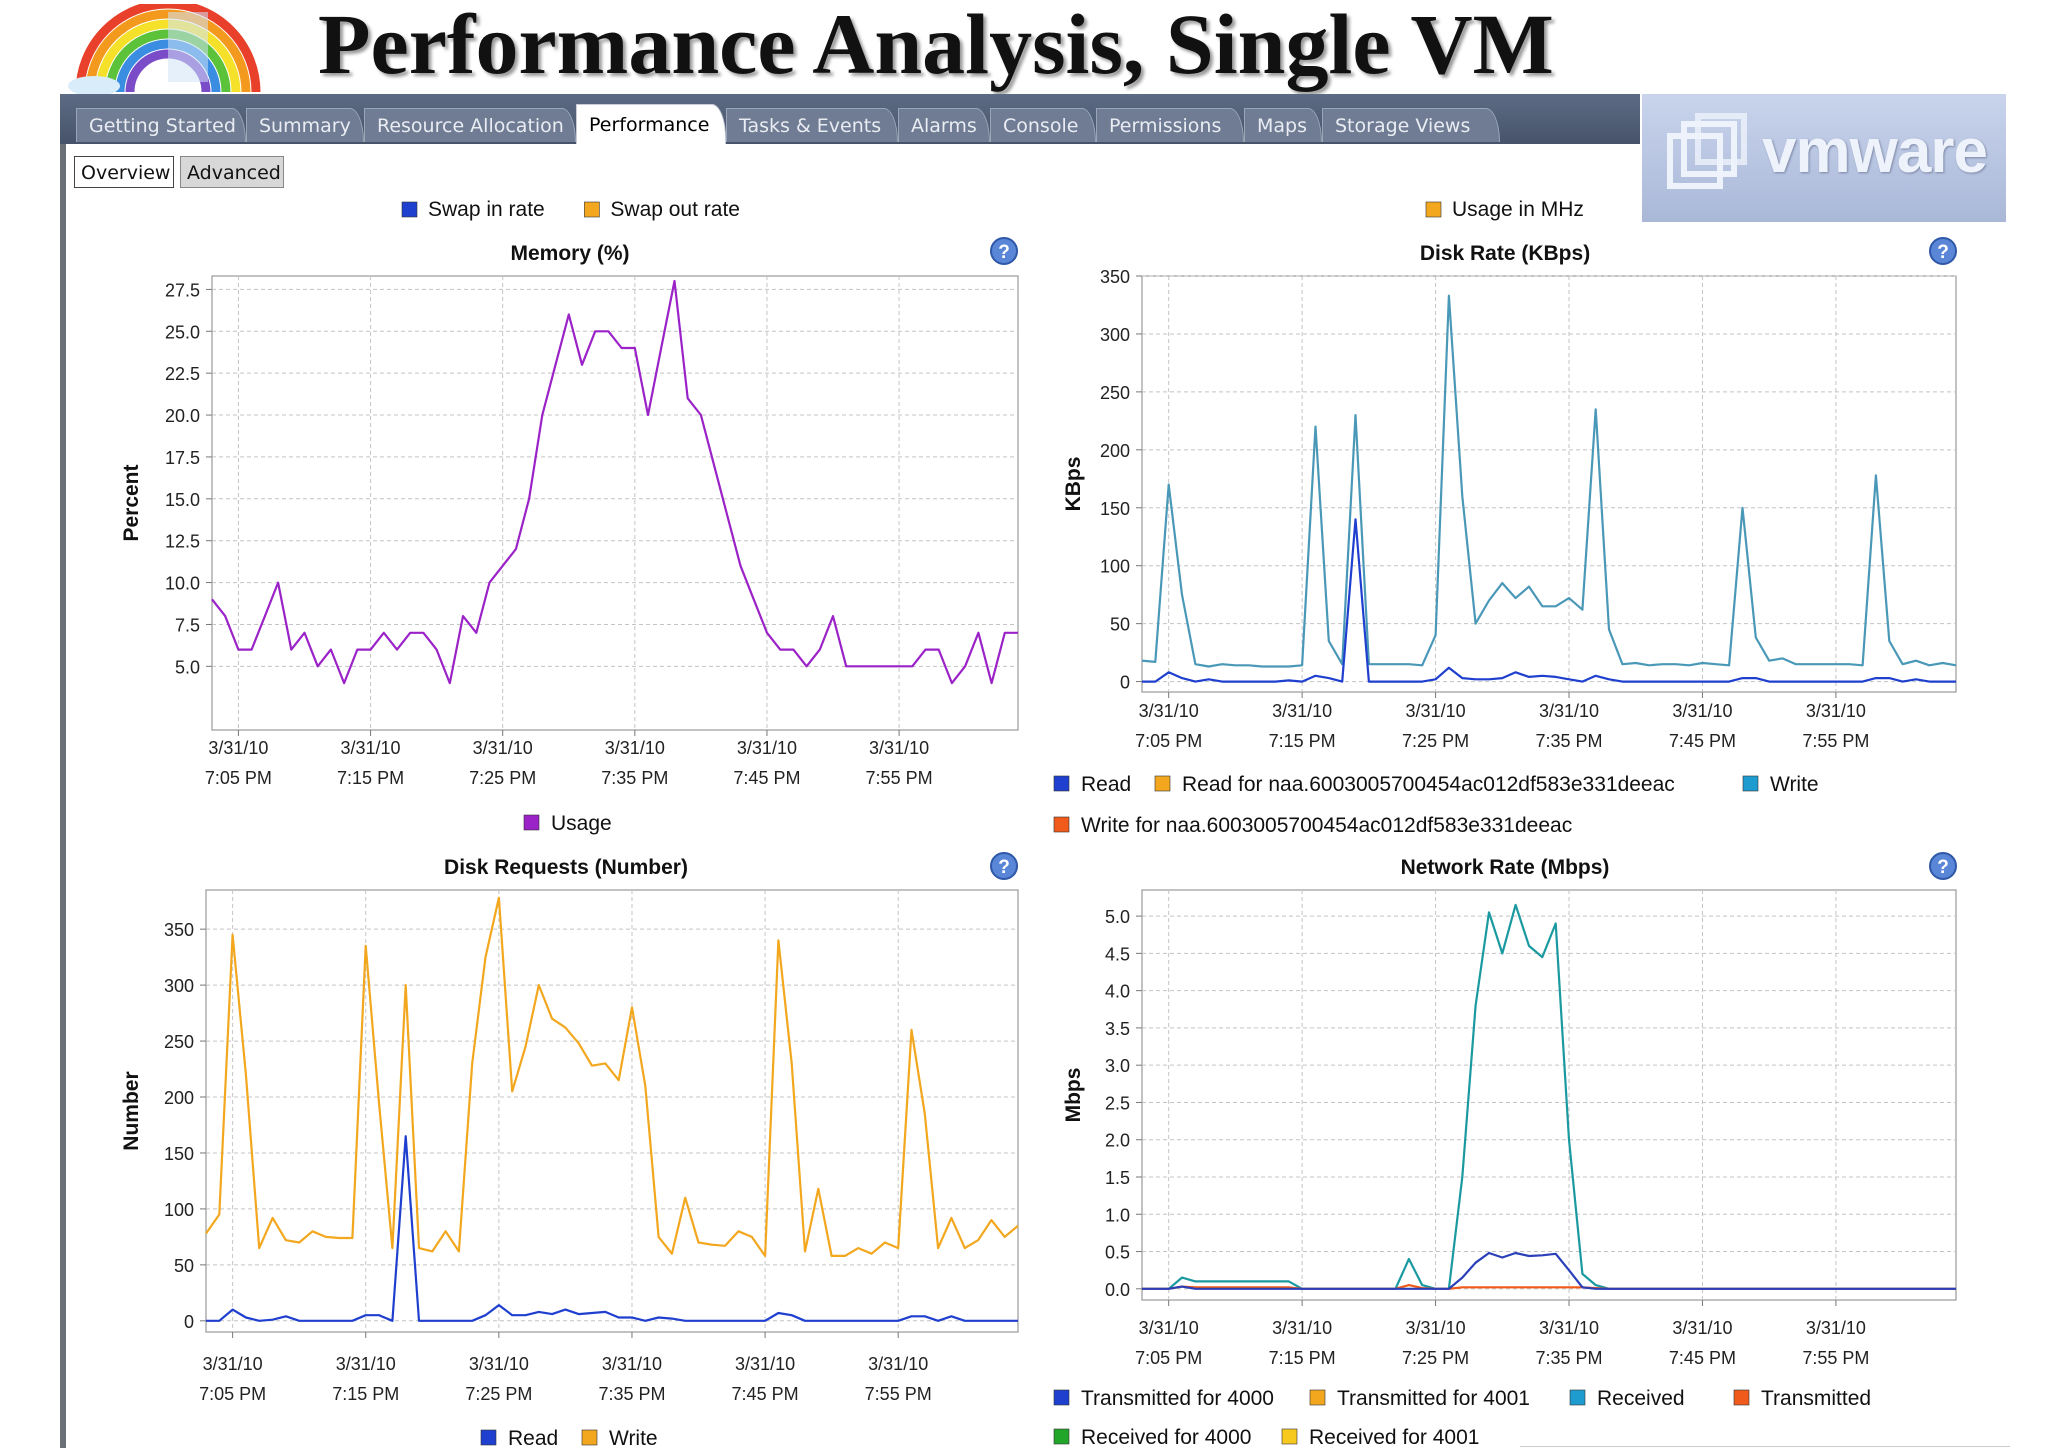 The width and height of the screenshot is (2048, 1448). I want to click on y-tick-label: 22.5, so click(182, 374).